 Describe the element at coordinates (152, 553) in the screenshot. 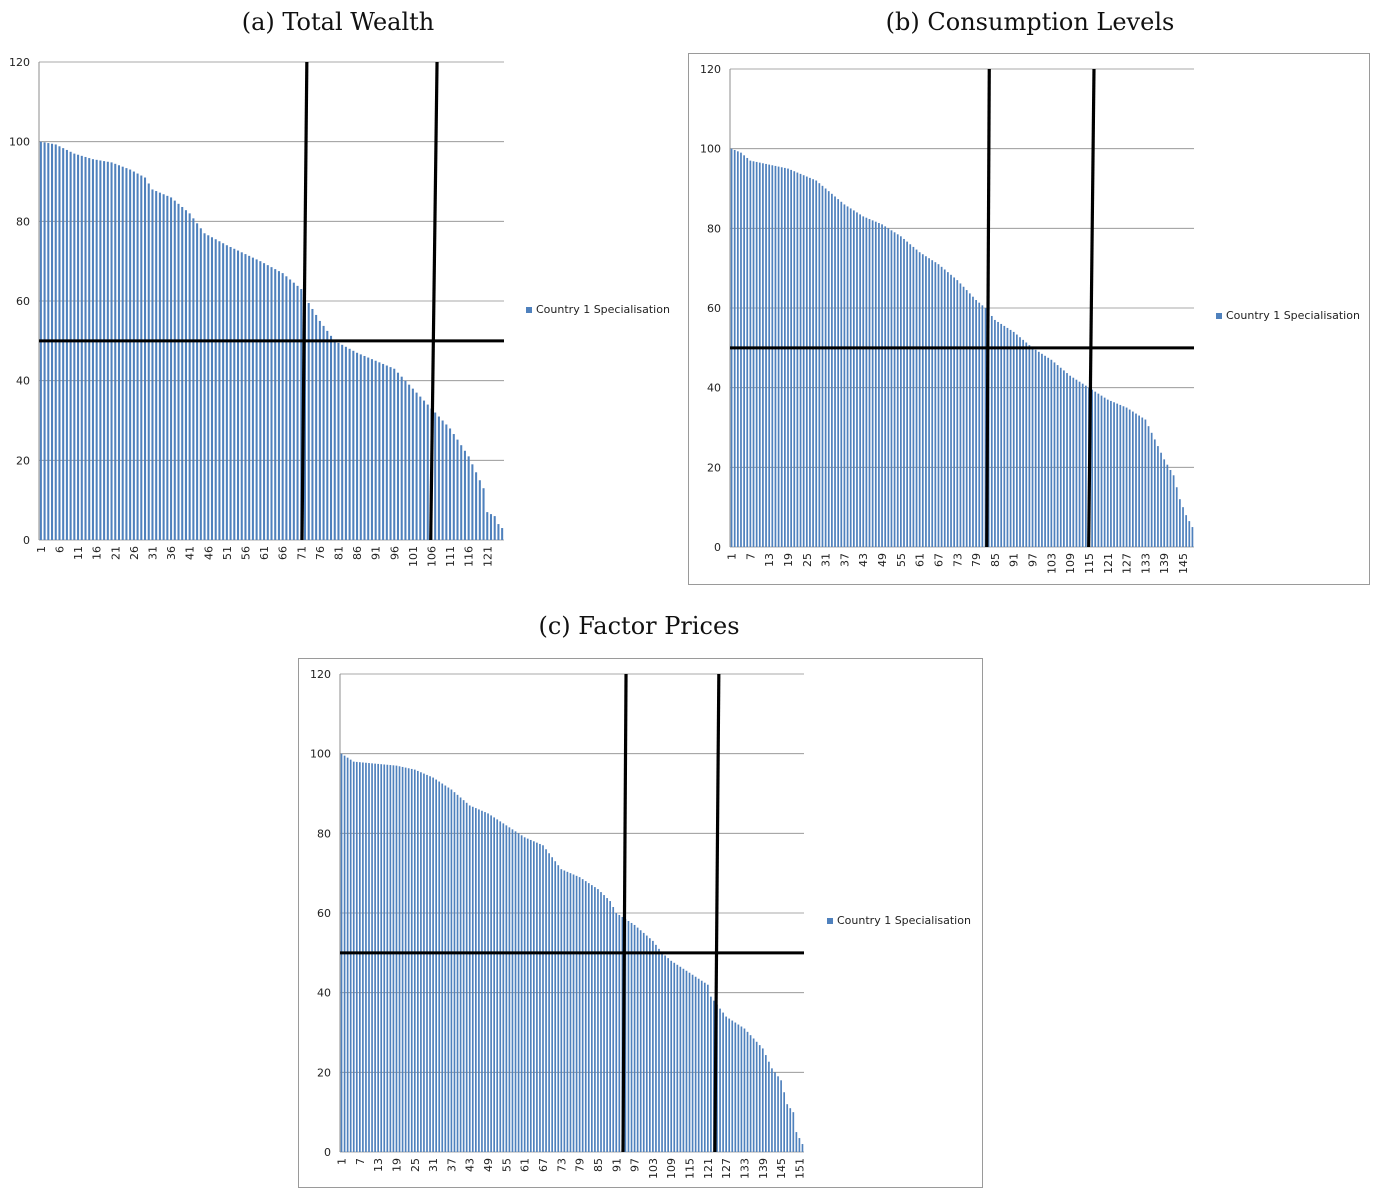

I see `x-tick-label: 31` at that location.